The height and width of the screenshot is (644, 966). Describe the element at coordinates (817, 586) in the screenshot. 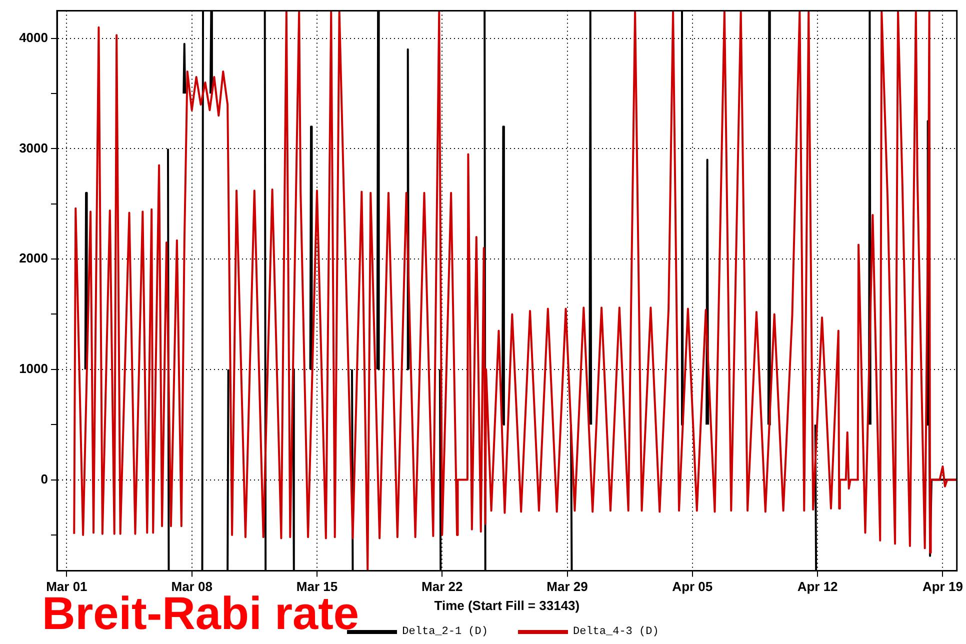

I see `x-tick-label: Apr 12` at that location.